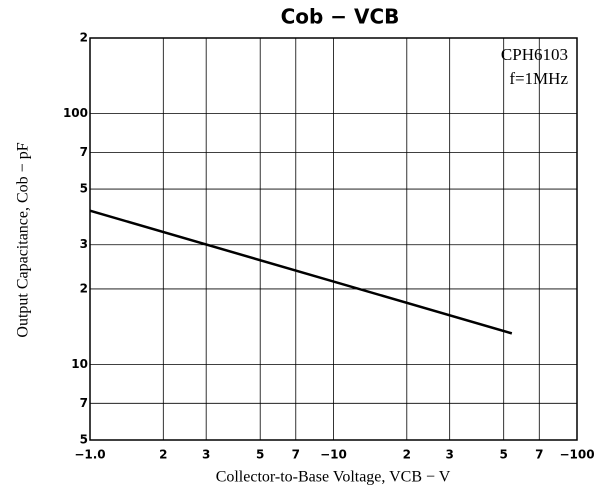 Image resolution: width=595 pixels, height=488 pixels. I want to click on x-tick-label: −100, so click(576, 455).